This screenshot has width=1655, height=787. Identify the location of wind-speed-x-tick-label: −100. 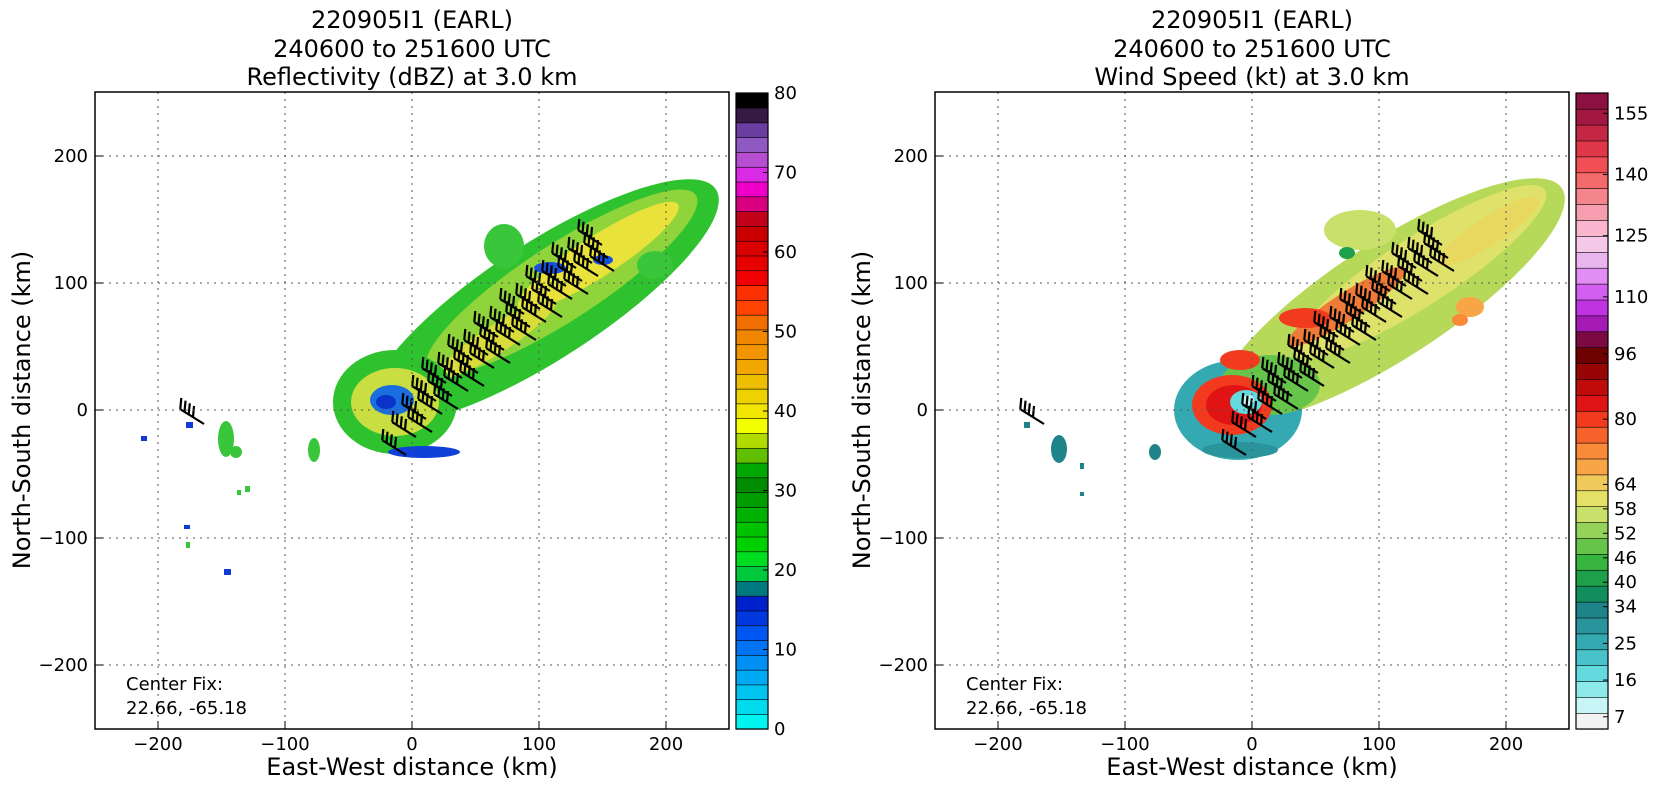
(1124, 744).